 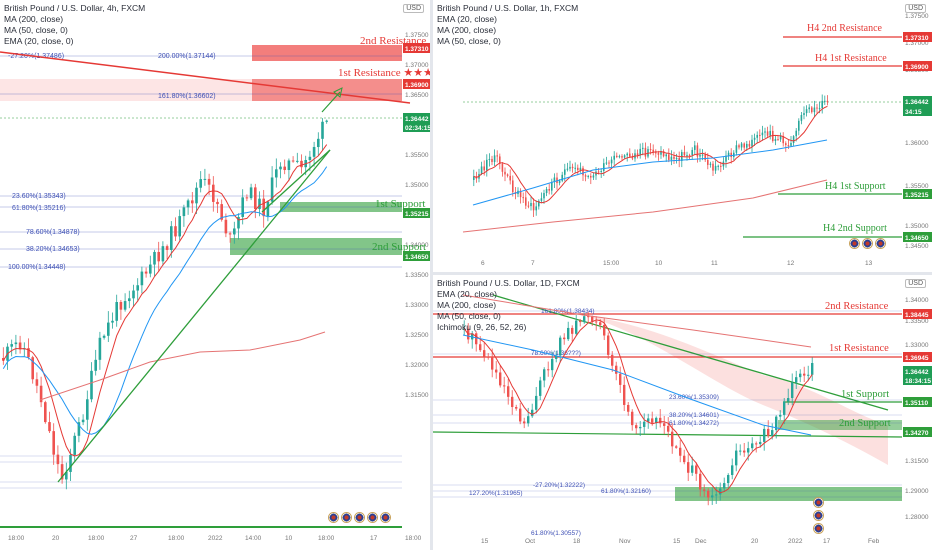 I want to click on ma200-line, so click(x=182, y=366).